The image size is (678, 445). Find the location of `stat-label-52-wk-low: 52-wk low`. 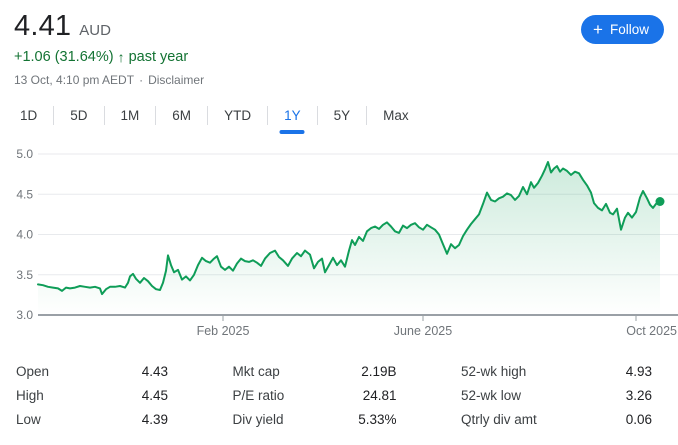

stat-label-52-wk-low: 52-wk low is located at coordinates (491, 395).